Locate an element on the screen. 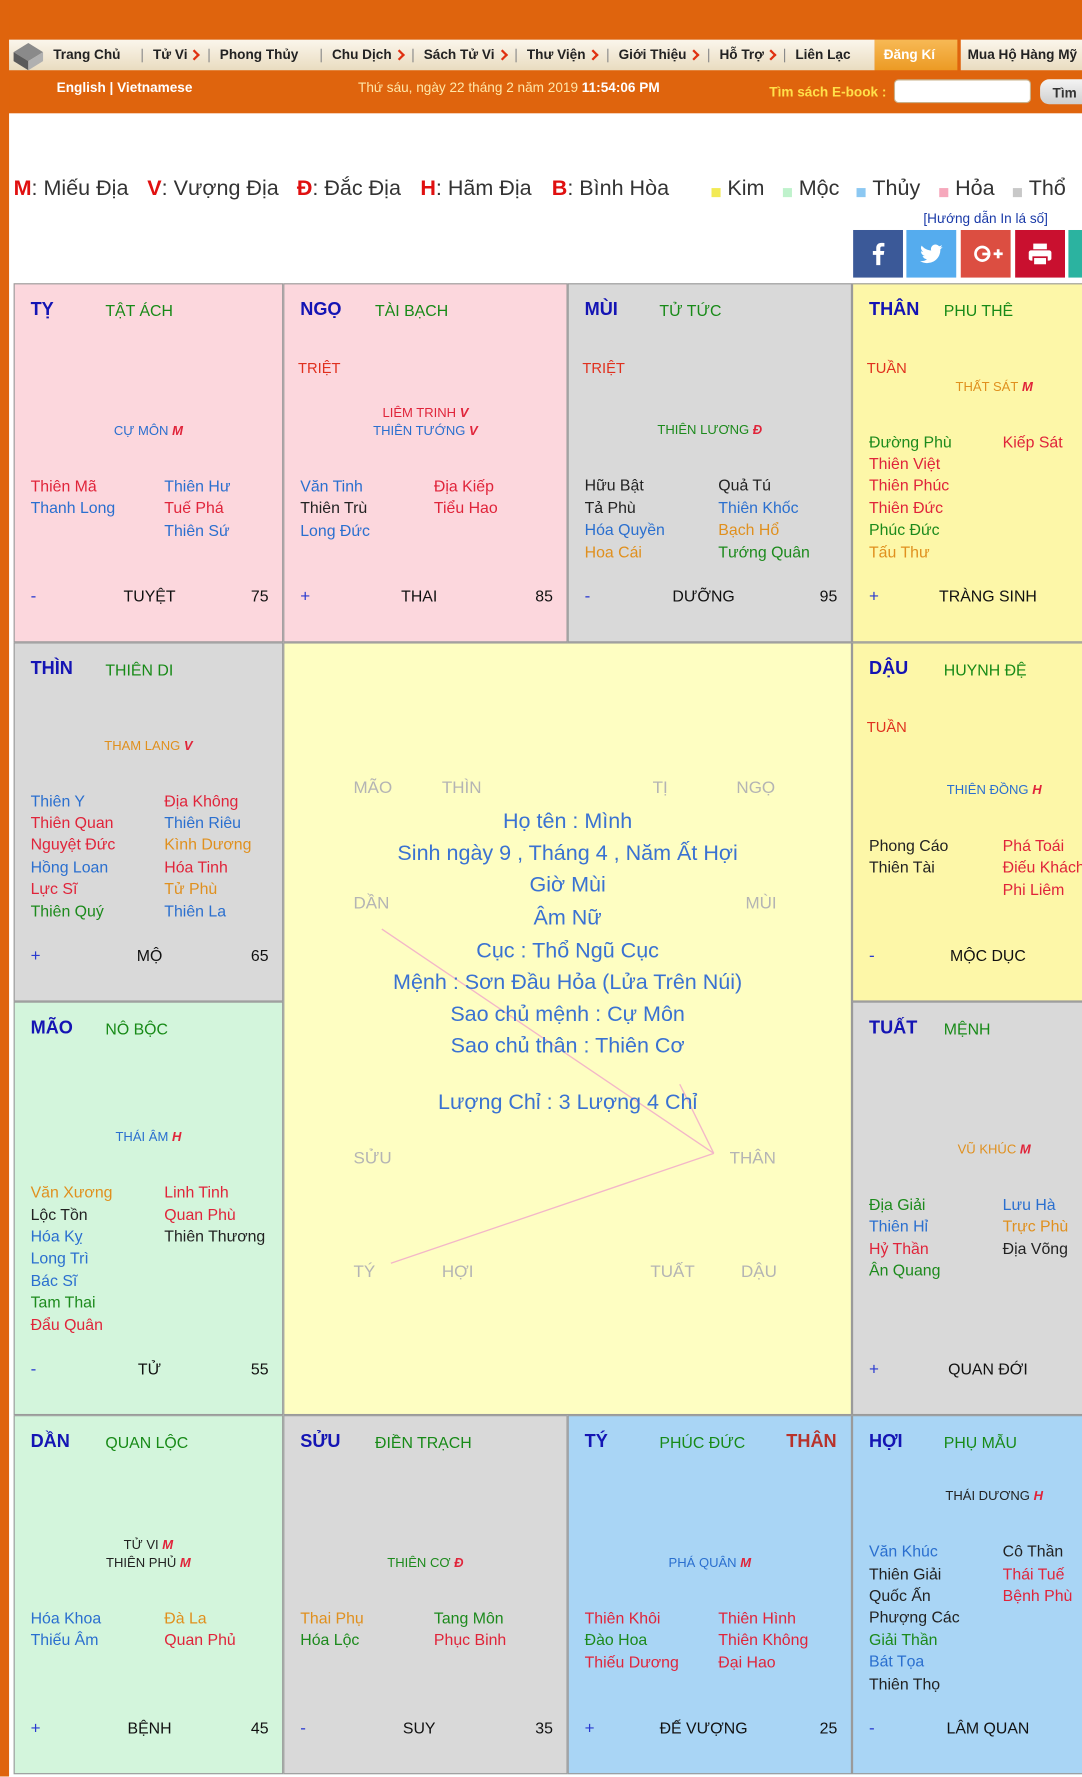 The image size is (1082, 1777). palace-branch: SỬU is located at coordinates (320, 1442).